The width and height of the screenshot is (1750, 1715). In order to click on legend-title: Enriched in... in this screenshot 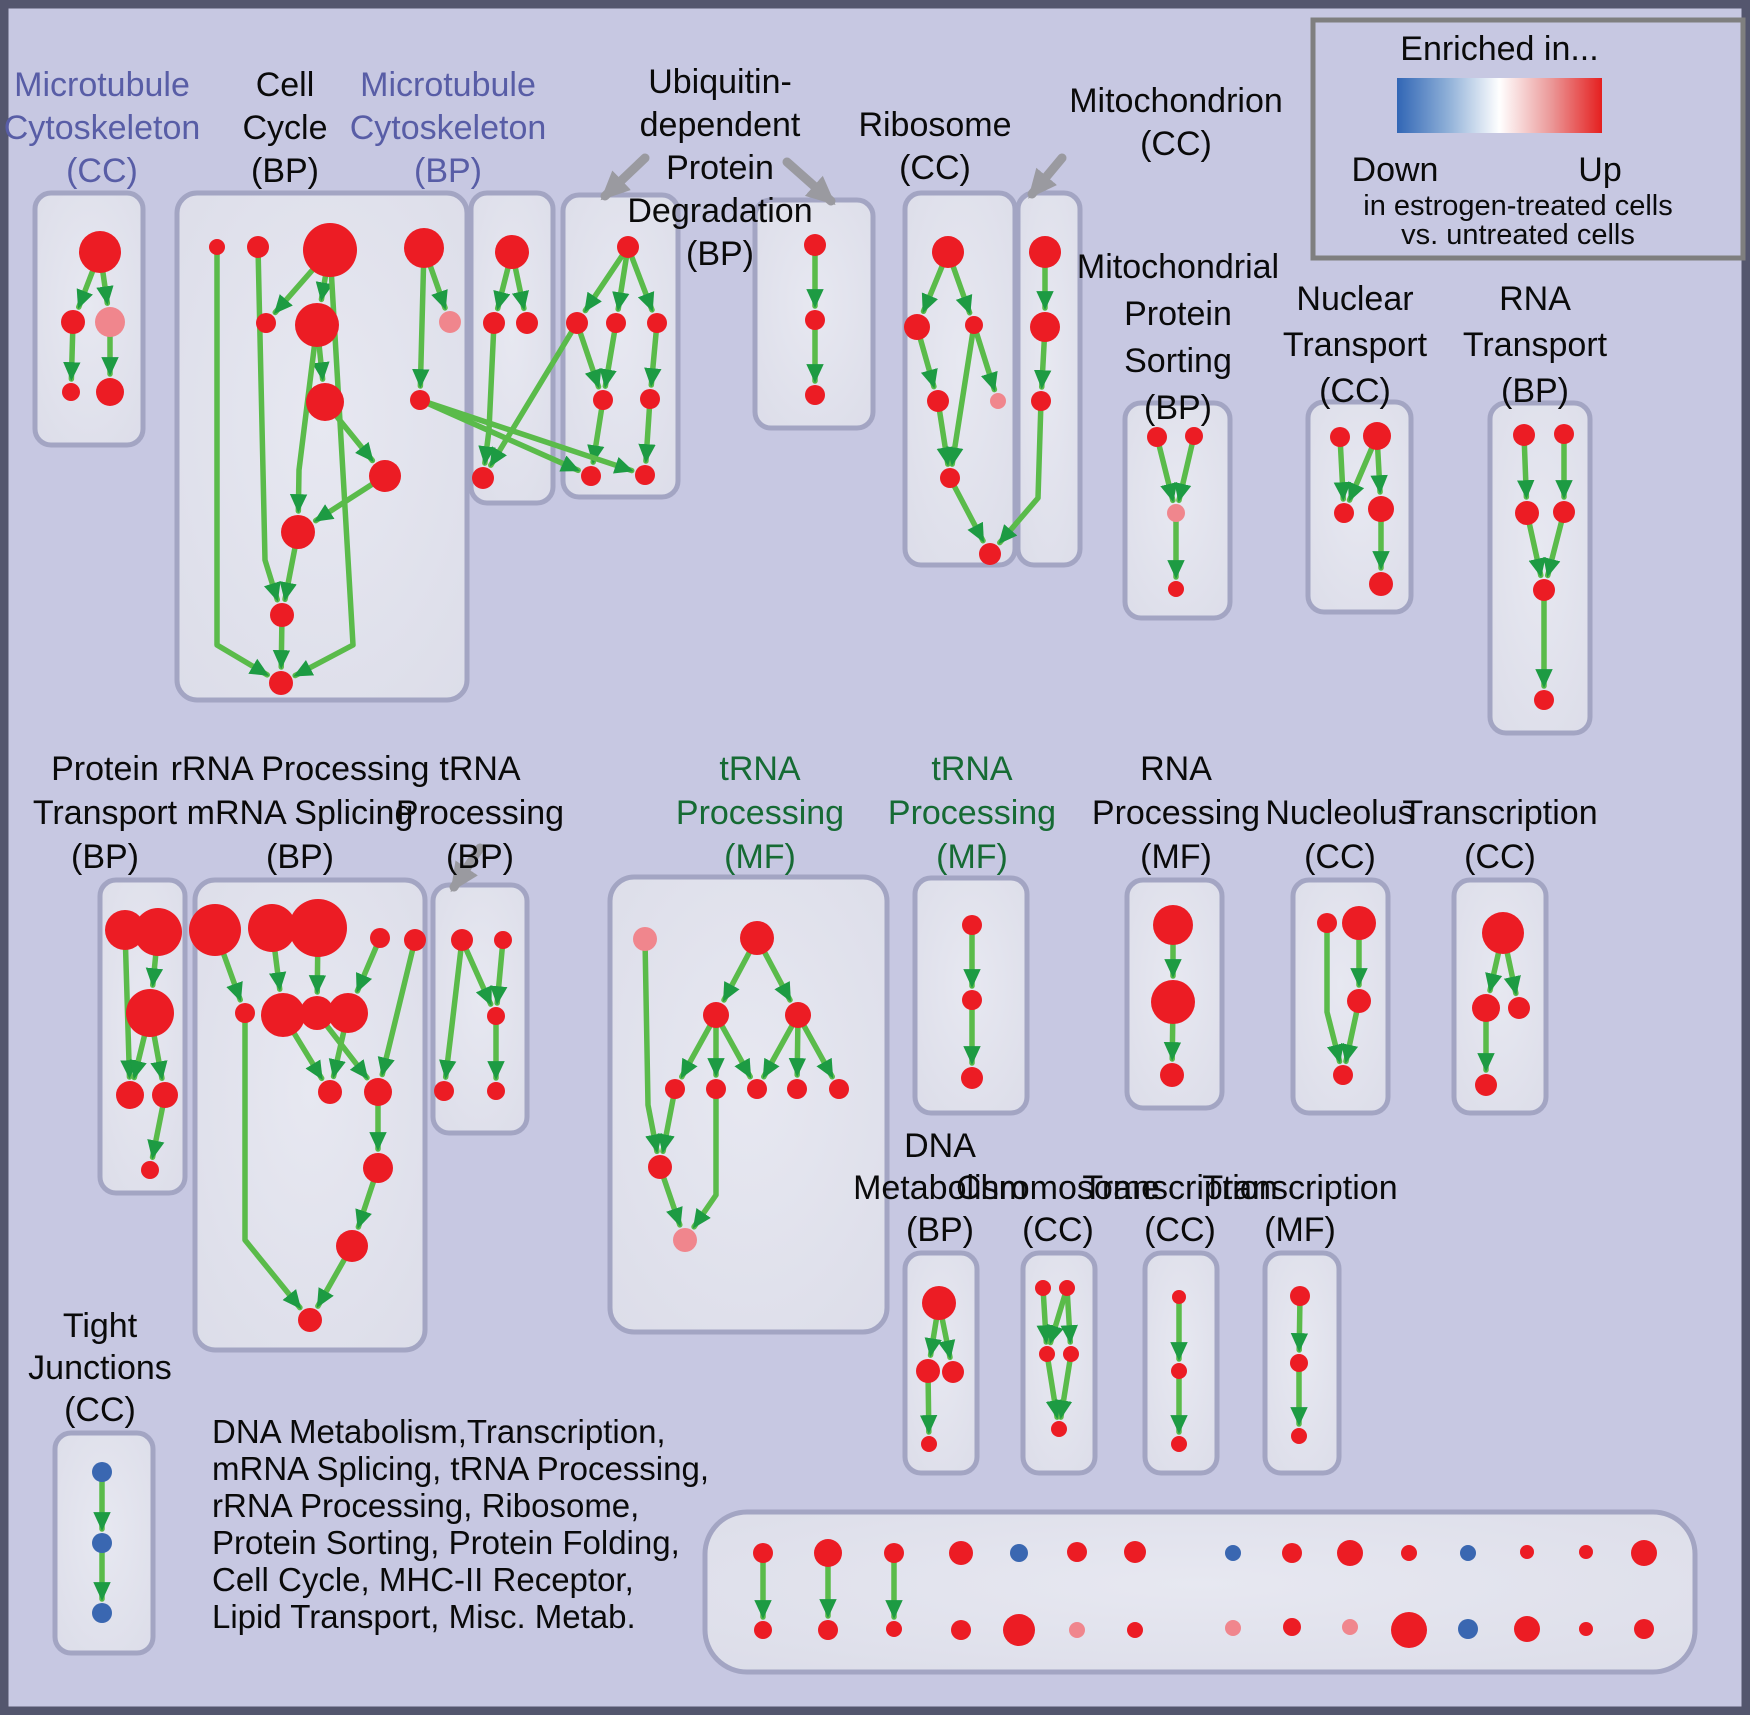, I will do `click(1499, 49)`.